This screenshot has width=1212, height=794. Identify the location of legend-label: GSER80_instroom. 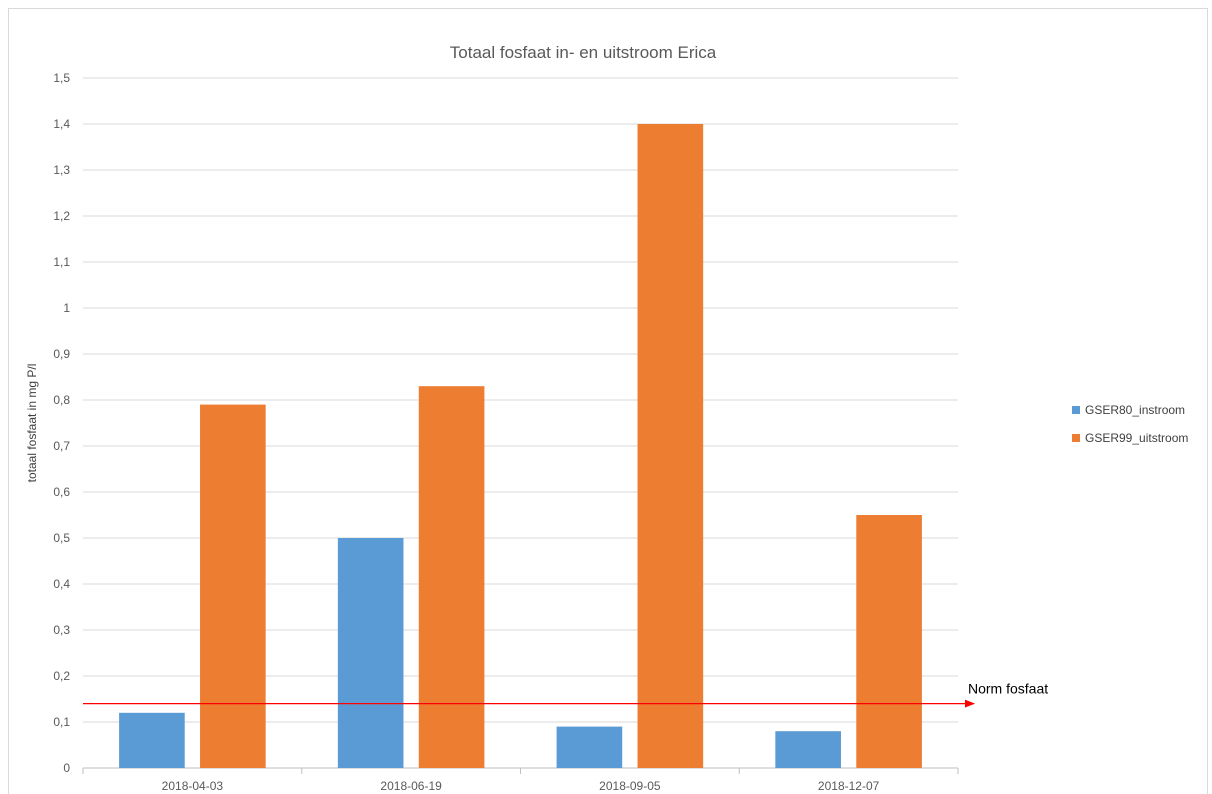
(1135, 410).